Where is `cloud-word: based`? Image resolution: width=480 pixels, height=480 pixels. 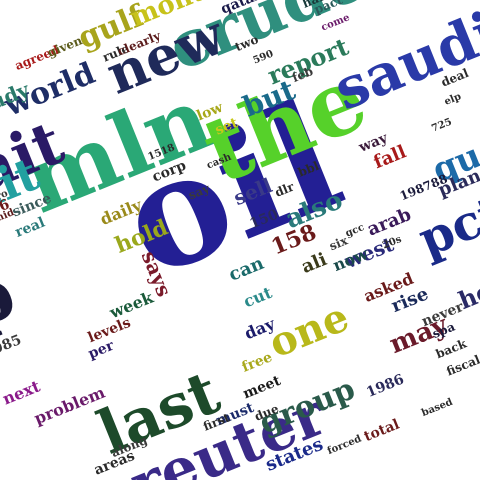 cloud-word: based is located at coordinates (437, 408).